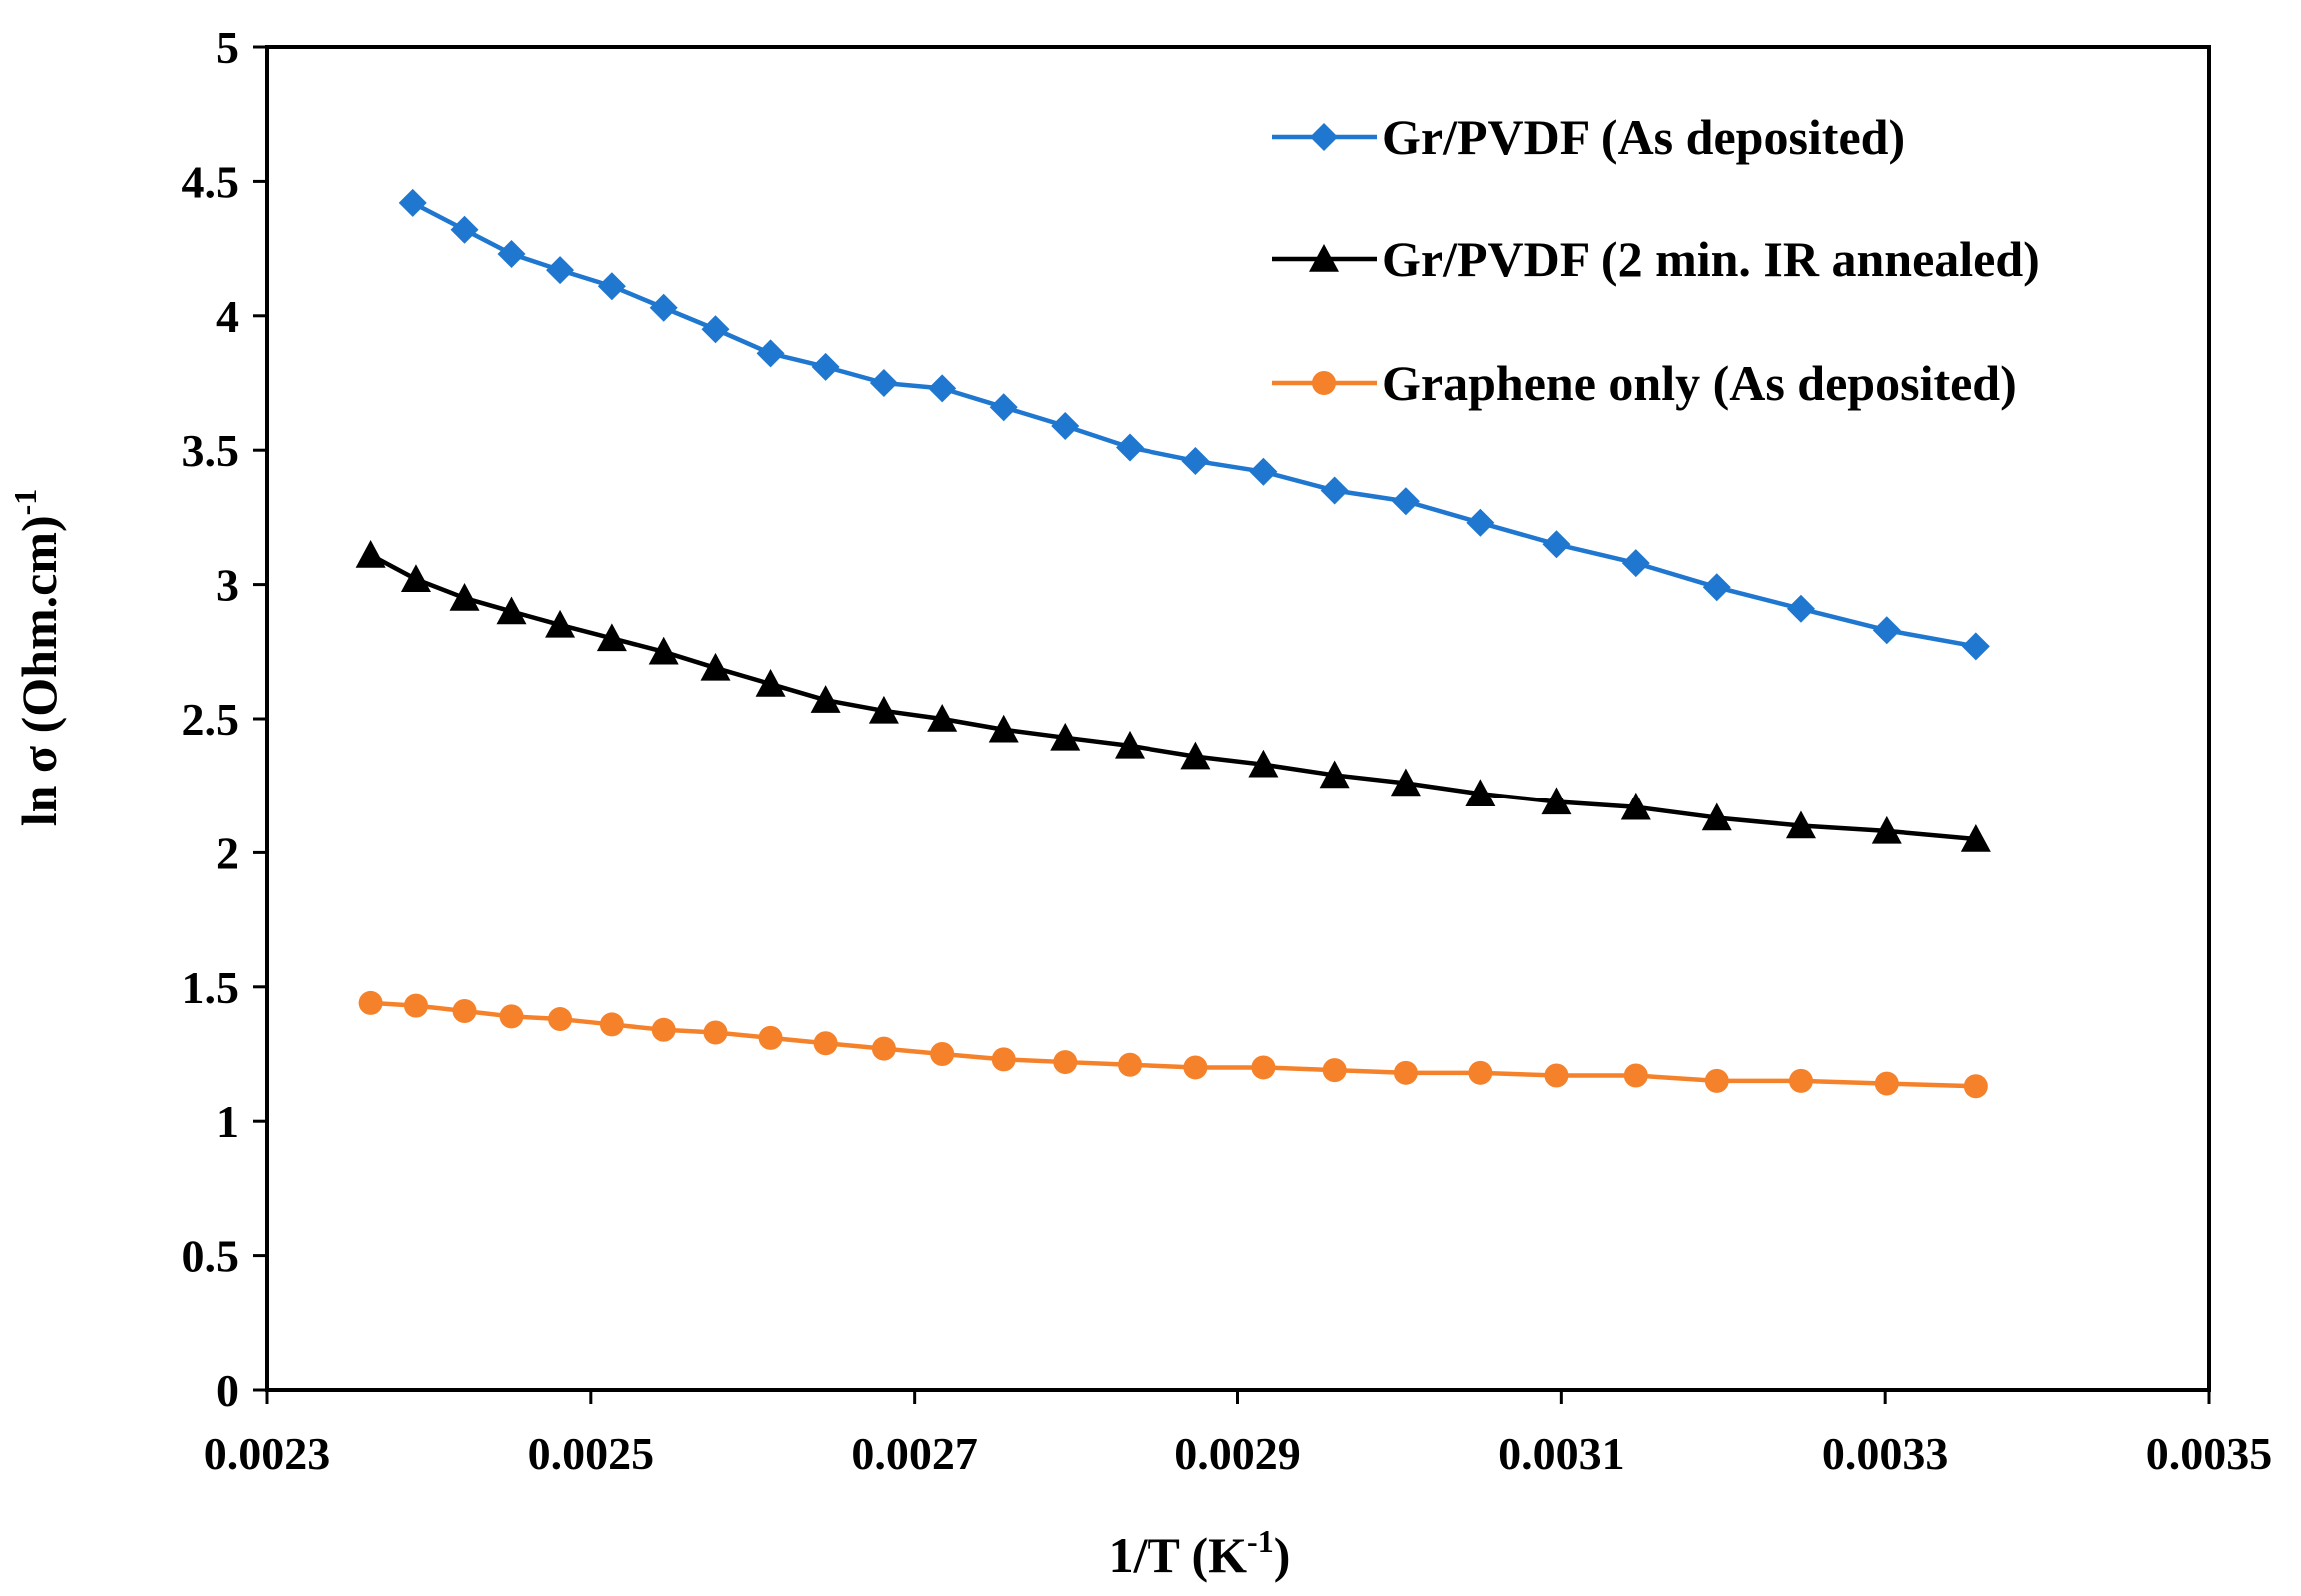 The image size is (2301, 1596). I want to click on series-graphene-only-as-deposited, so click(1173, 1044).